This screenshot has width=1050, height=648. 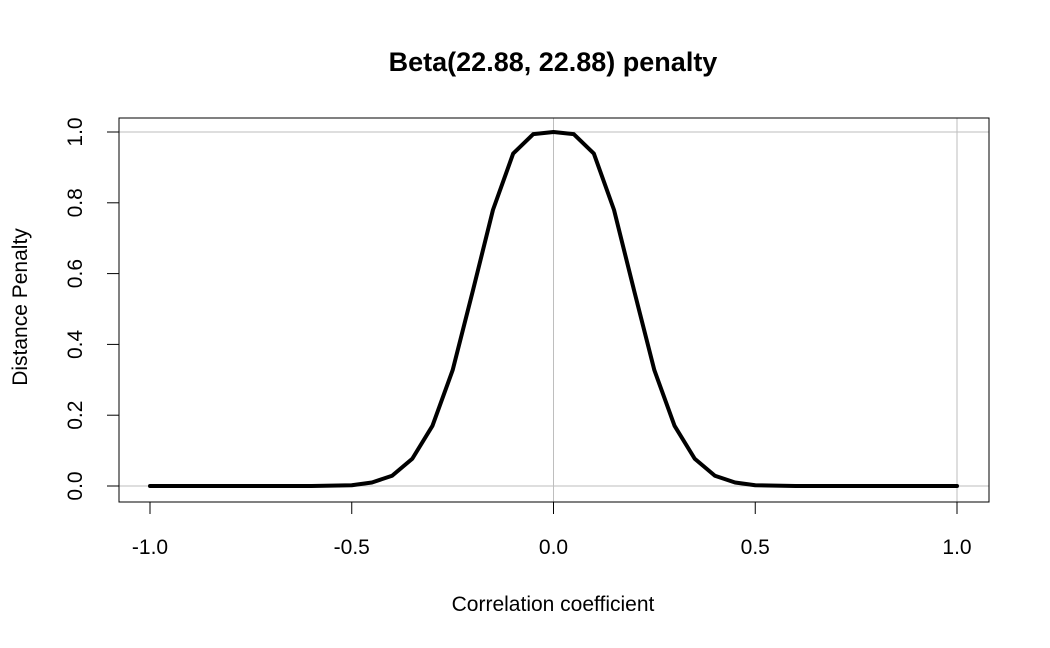 I want to click on y-tick-label: 0.8, so click(x=75, y=202).